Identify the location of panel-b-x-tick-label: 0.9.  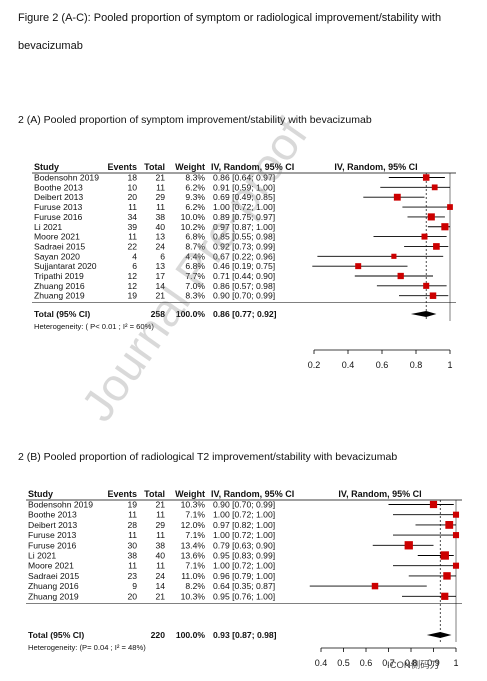
(433, 663).